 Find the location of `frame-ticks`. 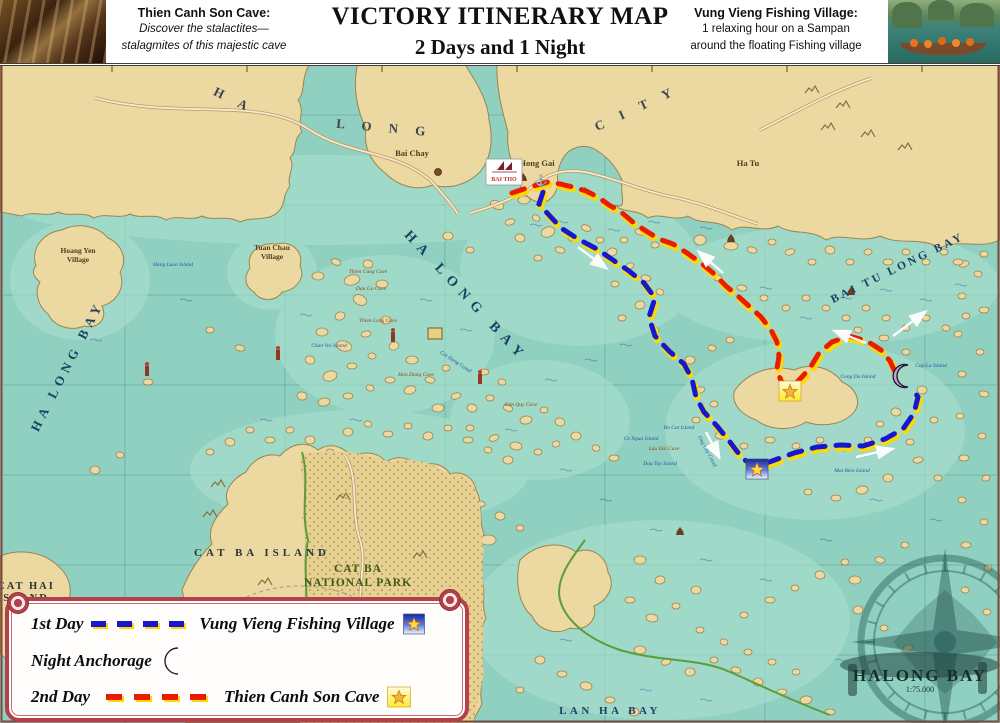

frame-ticks is located at coordinates (517, 68).